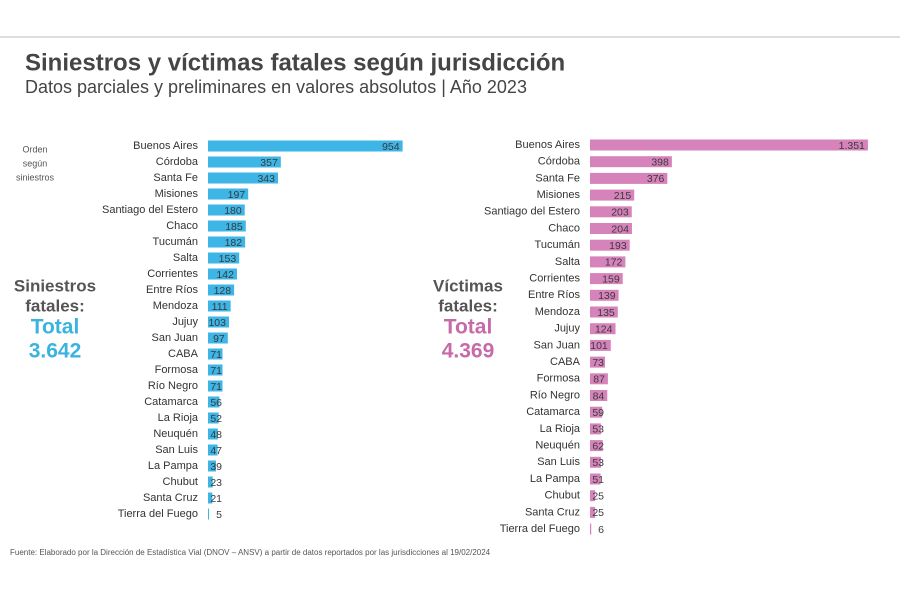  Describe the element at coordinates (618, 246) in the screenshot. I see `value-label: 193` at that location.